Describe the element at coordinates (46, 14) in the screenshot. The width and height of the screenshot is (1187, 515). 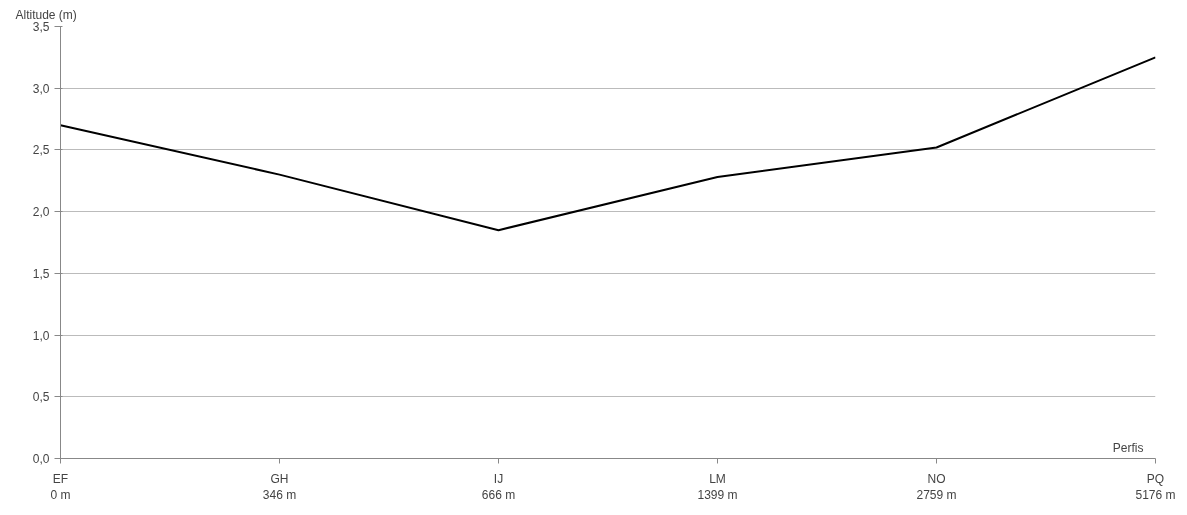
I see `y-axis-title: Altitude (m)` at that location.